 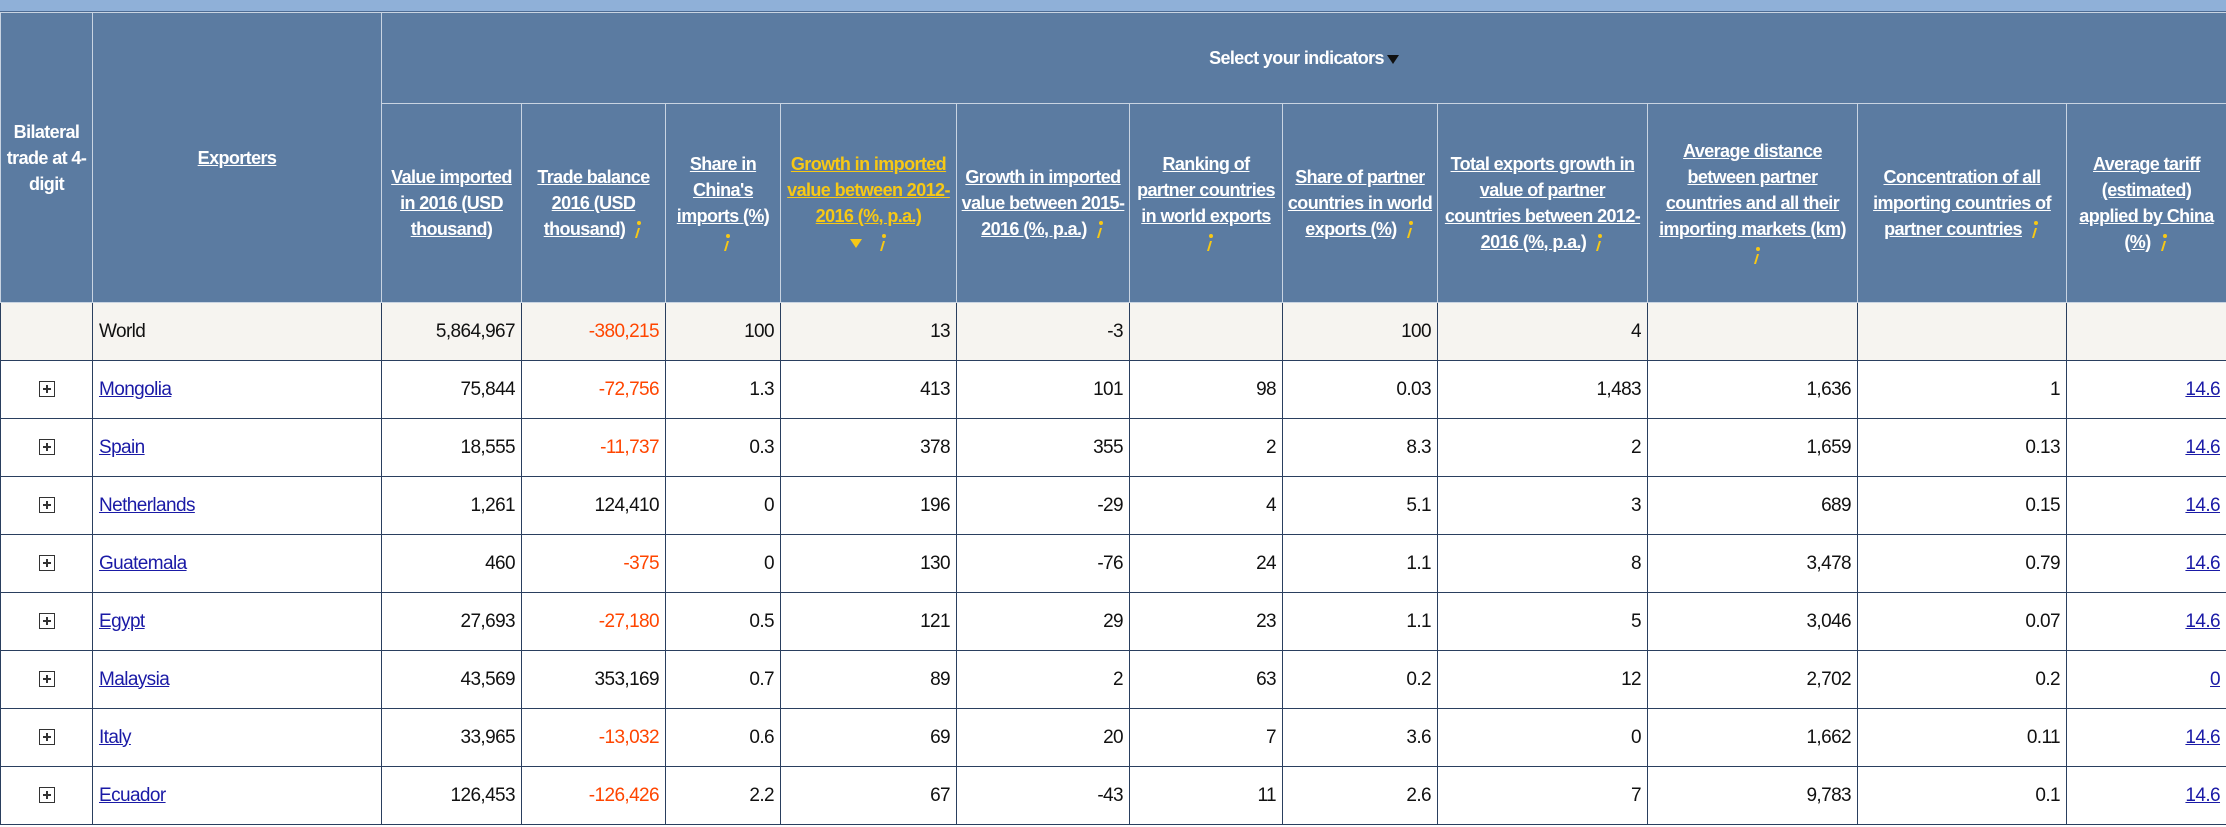 What do you see at coordinates (2047, 795) in the screenshot?
I see `cell-value: 0.1` at bounding box center [2047, 795].